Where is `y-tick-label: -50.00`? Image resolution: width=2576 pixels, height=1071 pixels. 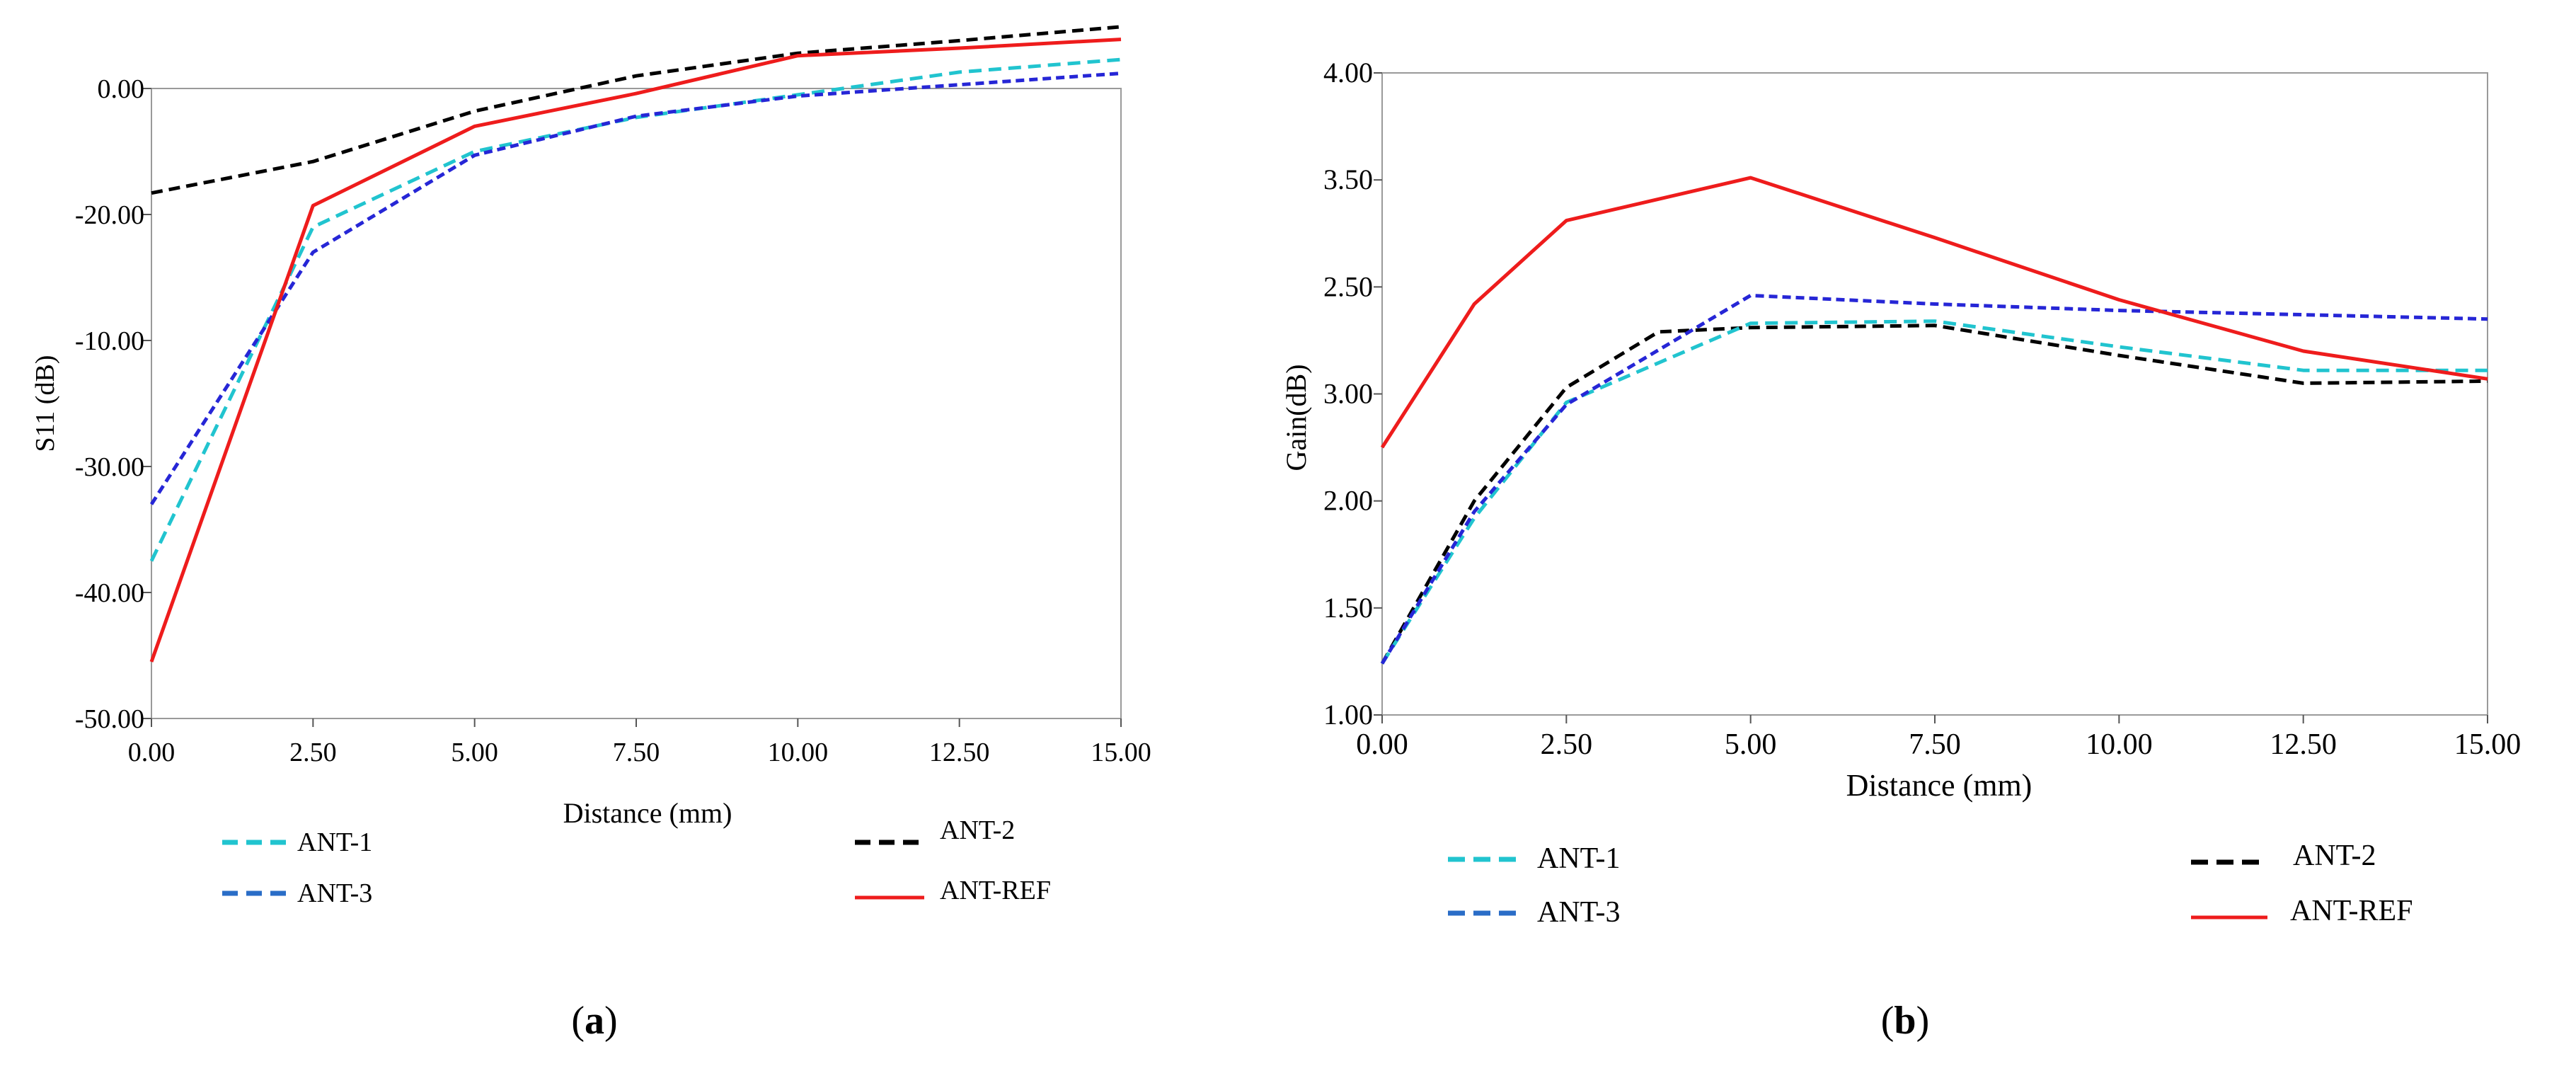
y-tick-label: -50.00 is located at coordinates (109, 719).